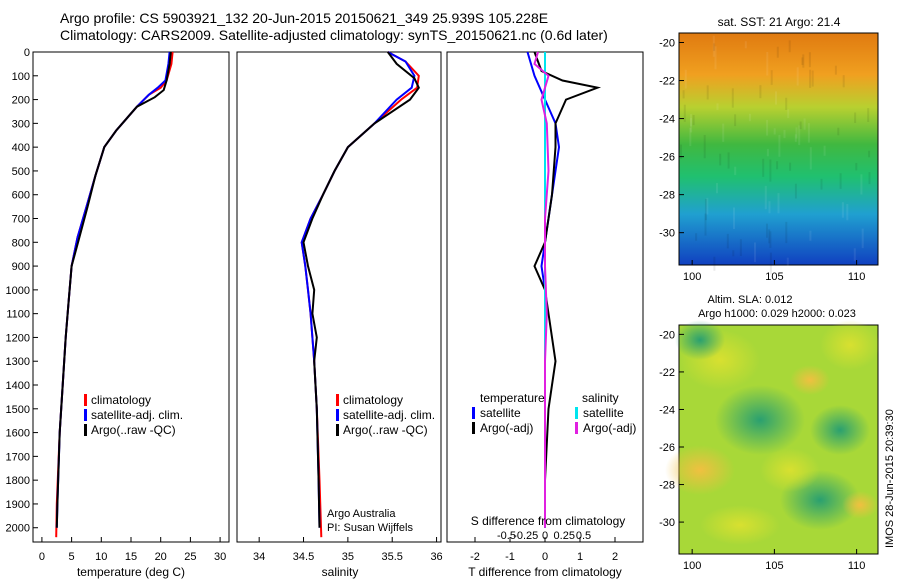 The image size is (900, 580). Describe the element at coordinates (131, 557) in the screenshot. I see `x-tick-label: 15` at that location.